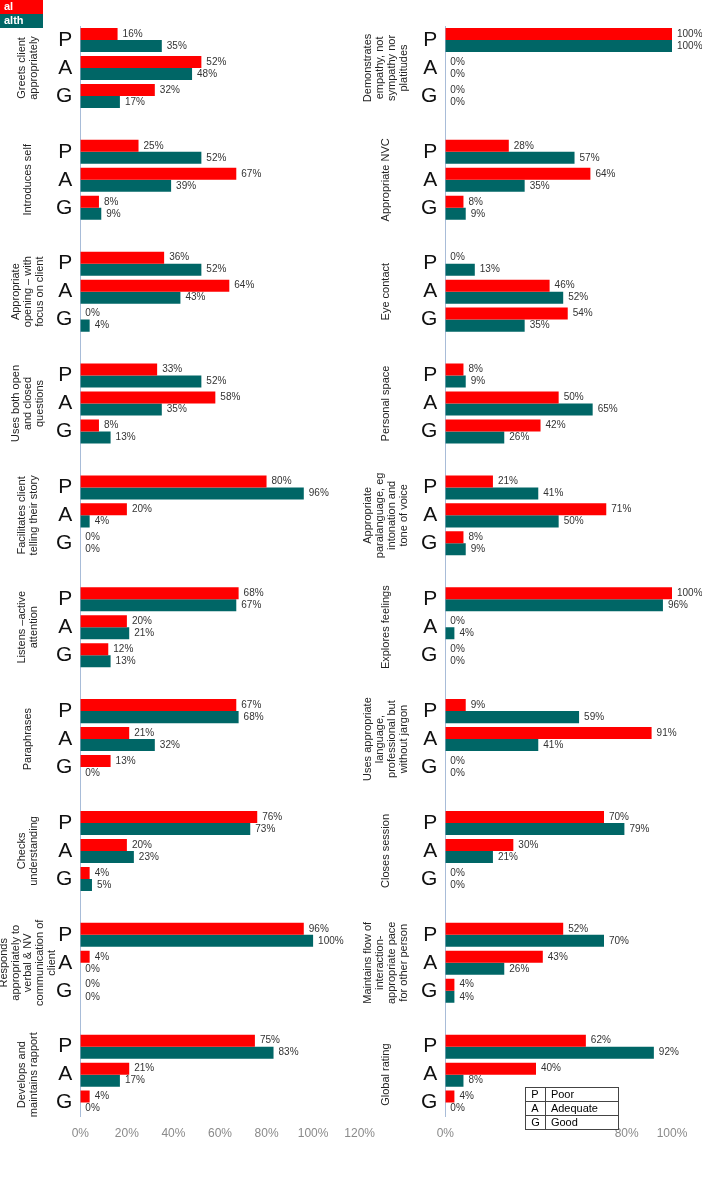 This screenshot has width=702, height=1181. I want to click on x-tick-label: 60%, so click(220, 1133).